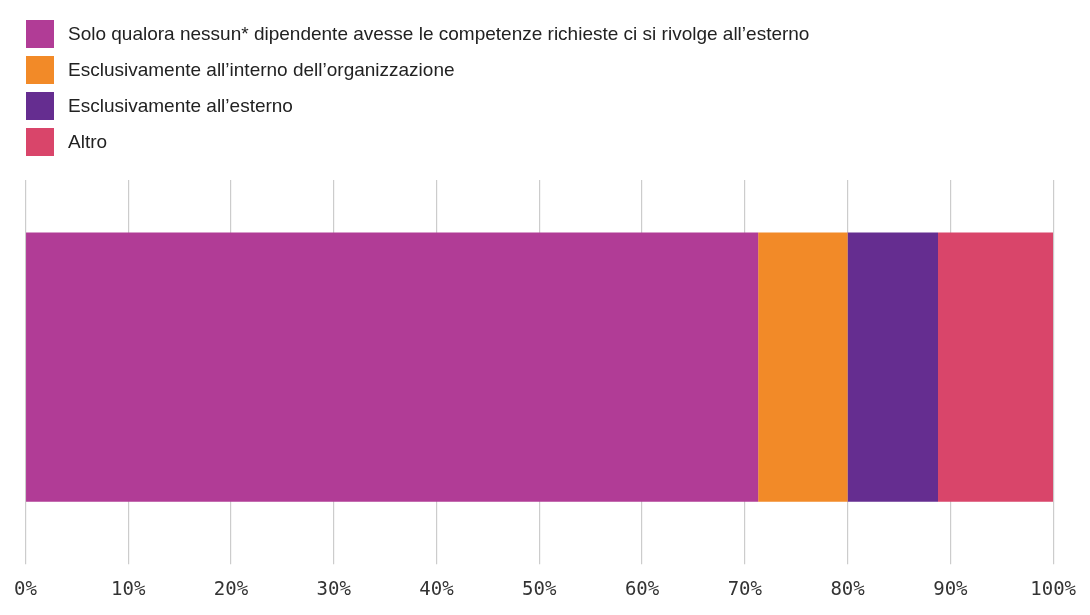 The image size is (1090, 615). What do you see at coordinates (88, 142) in the screenshot?
I see `legend-label: Altro` at bounding box center [88, 142].